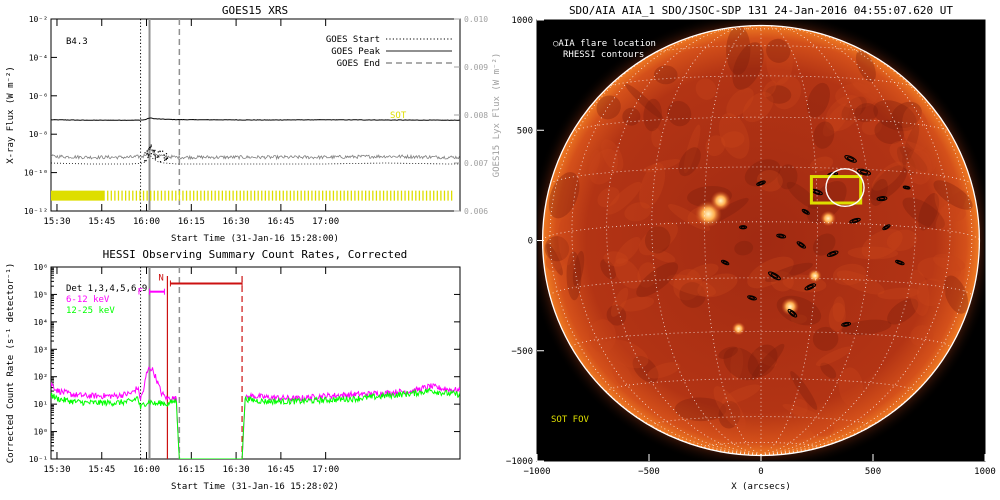  What do you see at coordinates (41, 349) in the screenshot?
I see `rhessi-y-tick-label: 10³` at bounding box center [41, 349].